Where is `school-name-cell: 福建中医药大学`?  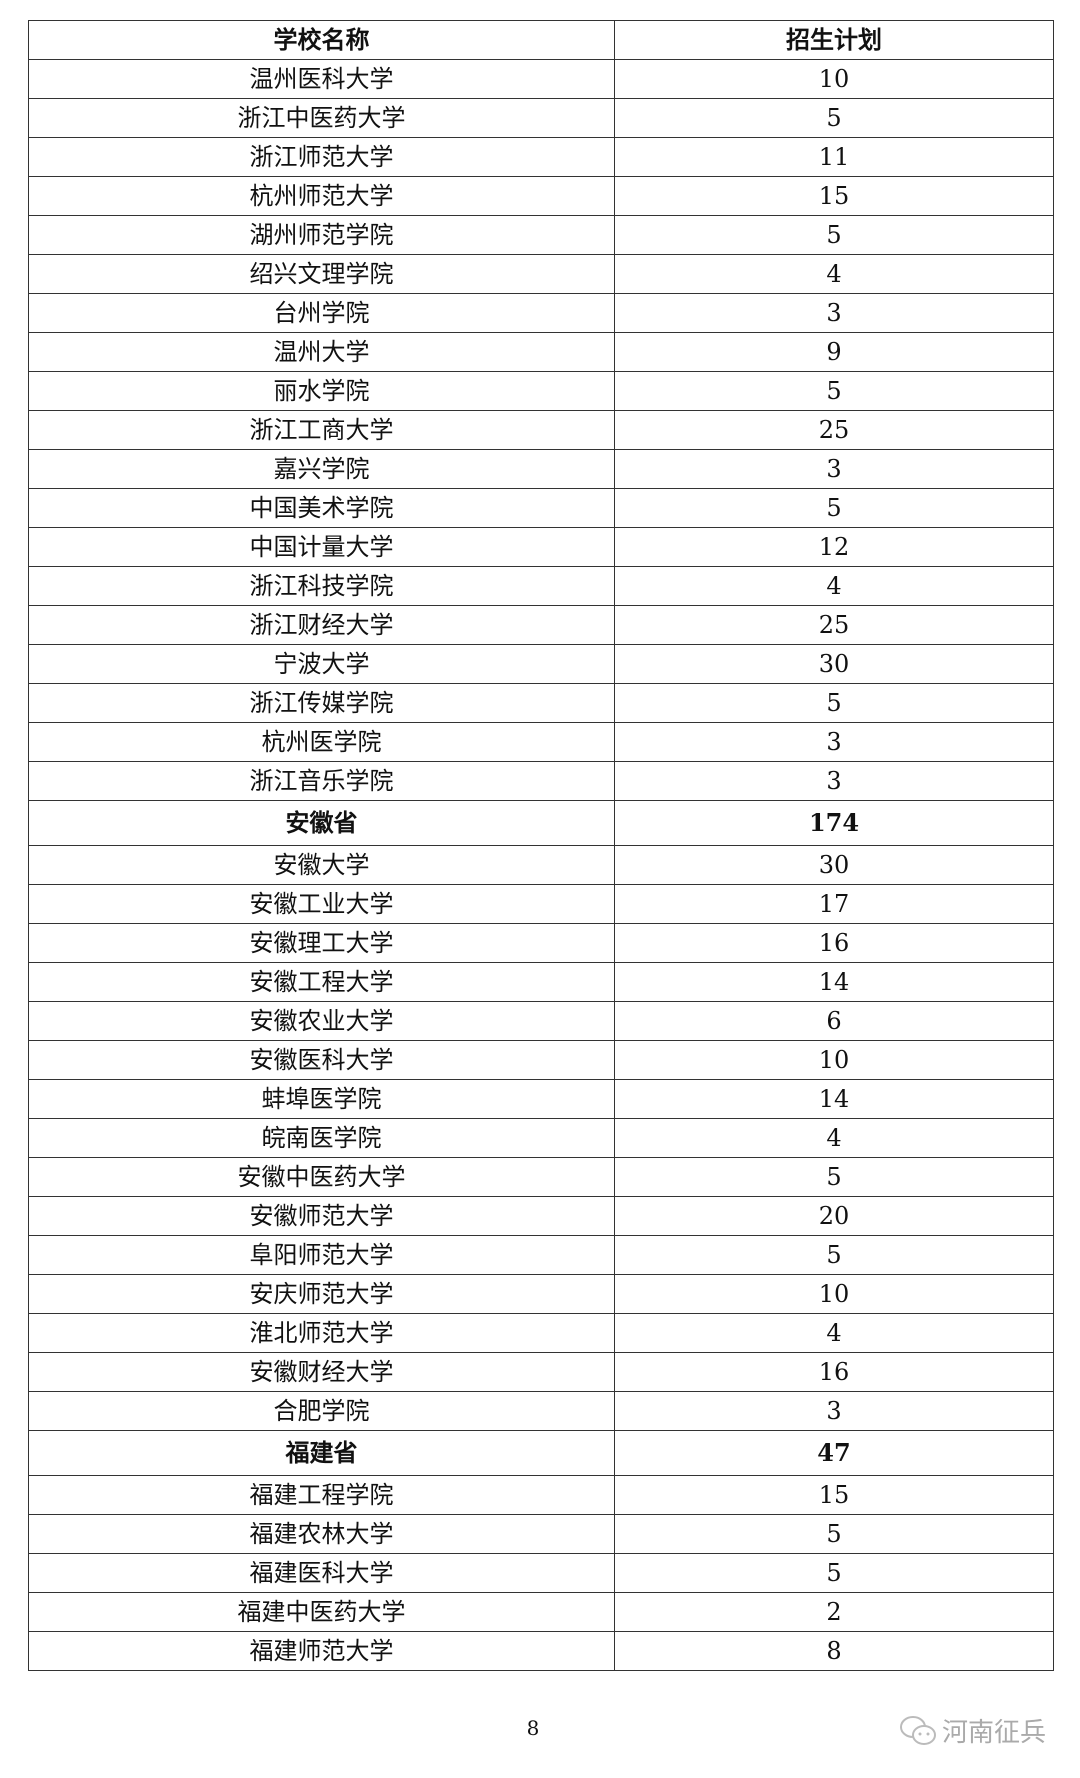 school-name-cell: 福建中医药大学 is located at coordinates (321, 1612).